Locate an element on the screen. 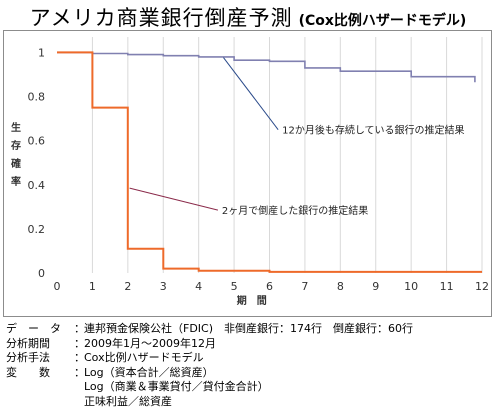 The image size is (496, 409). note-row-period: 分析期間 ： 2009年1月～2009年12月 is located at coordinates (209, 344).